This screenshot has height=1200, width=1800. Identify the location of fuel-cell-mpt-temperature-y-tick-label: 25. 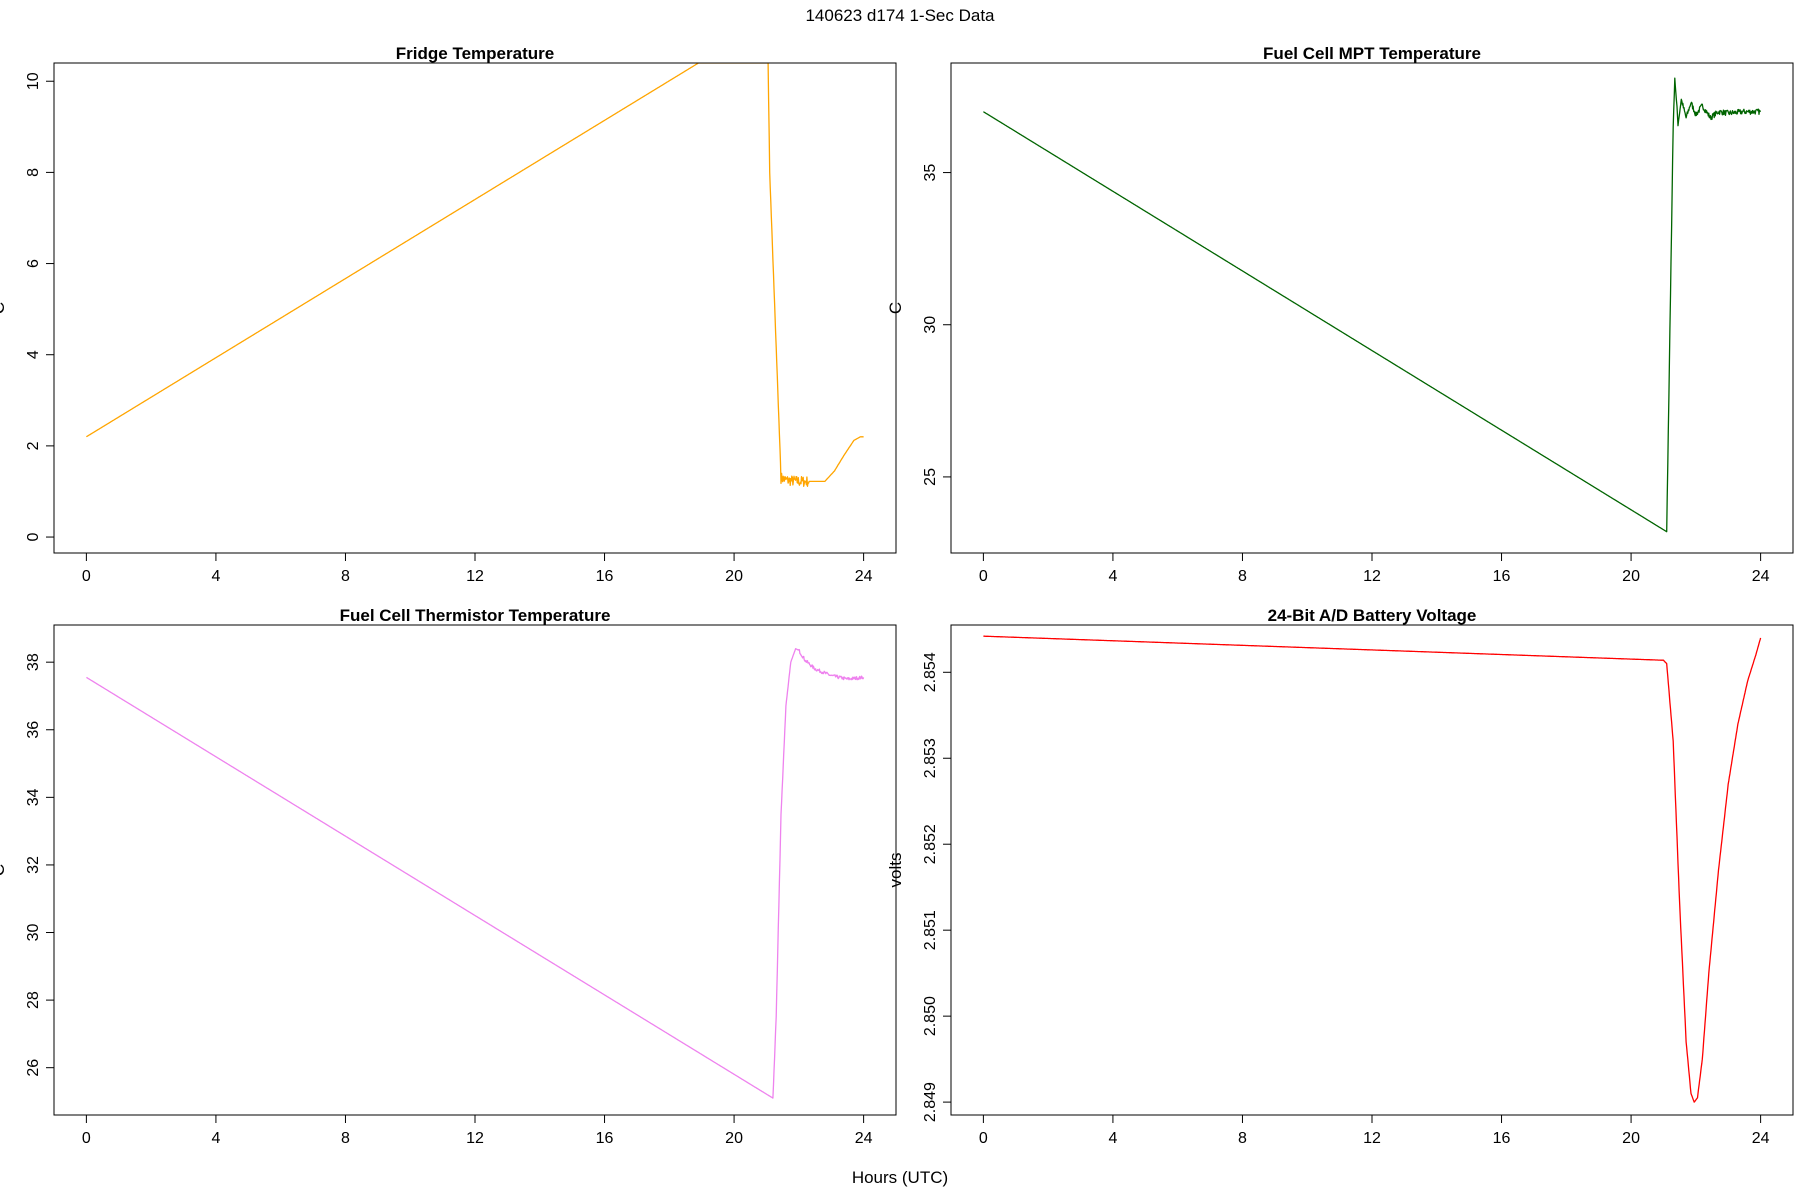
(930, 477).